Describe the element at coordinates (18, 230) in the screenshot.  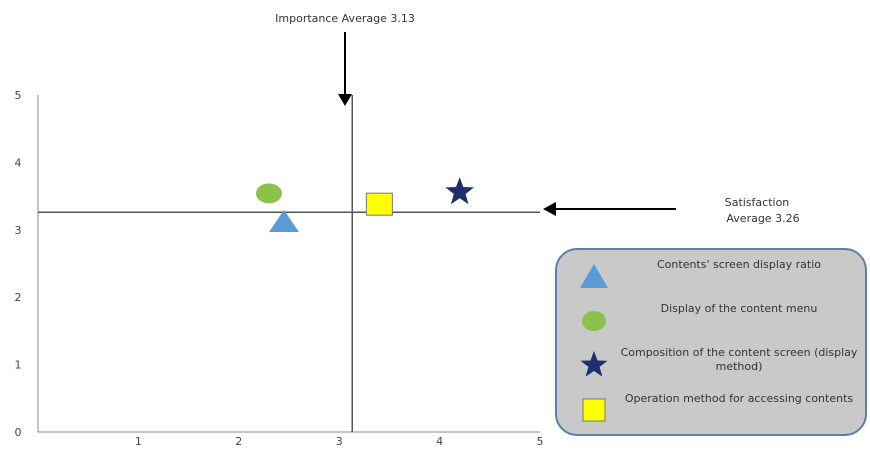
I see `y-tick-label: 3` at that location.